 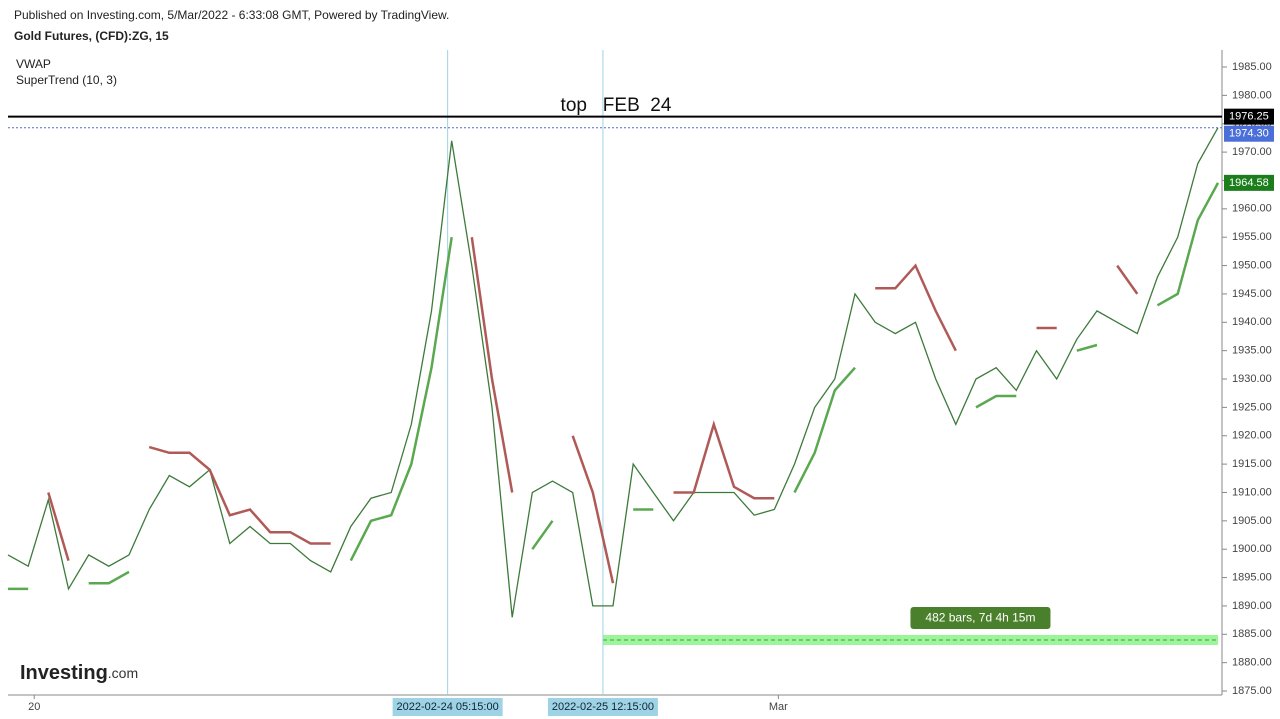 I want to click on chart-title: Gold Futures, (CFD):ZG, 15, so click(x=91, y=36).